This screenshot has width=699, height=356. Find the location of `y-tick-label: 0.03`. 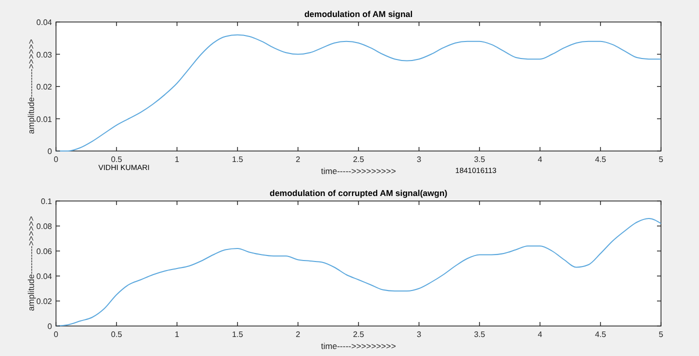

y-tick-label: 0.03 is located at coordinates (44, 55).